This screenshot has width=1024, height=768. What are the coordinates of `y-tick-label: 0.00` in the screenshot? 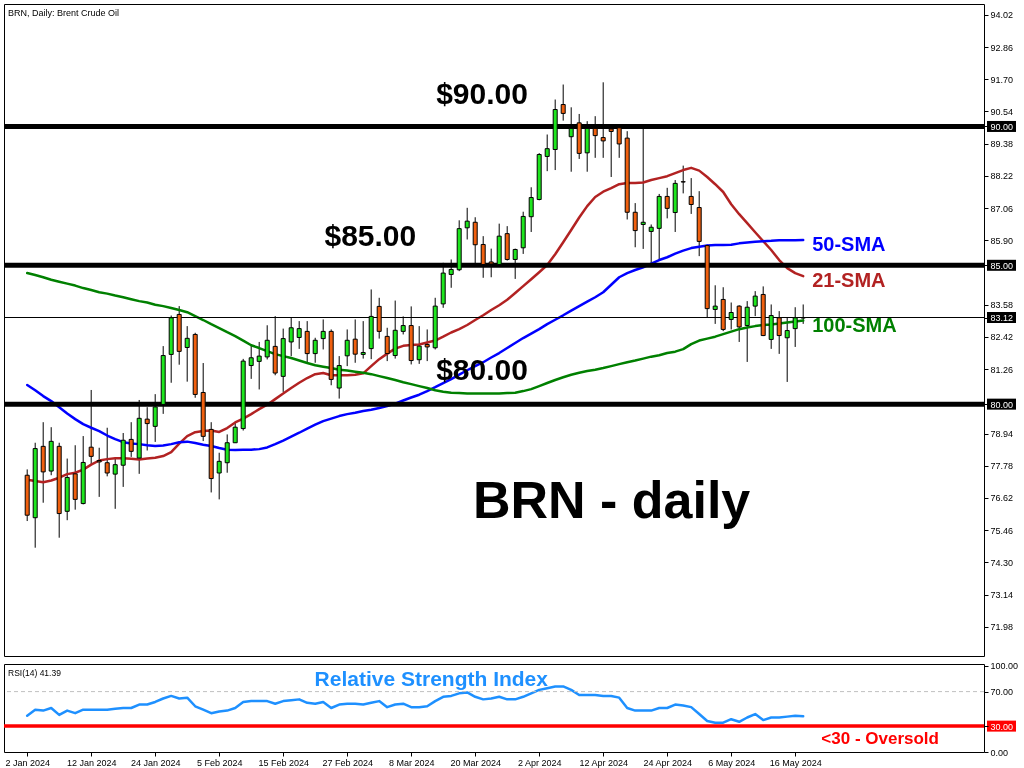 It's located at (999, 752).